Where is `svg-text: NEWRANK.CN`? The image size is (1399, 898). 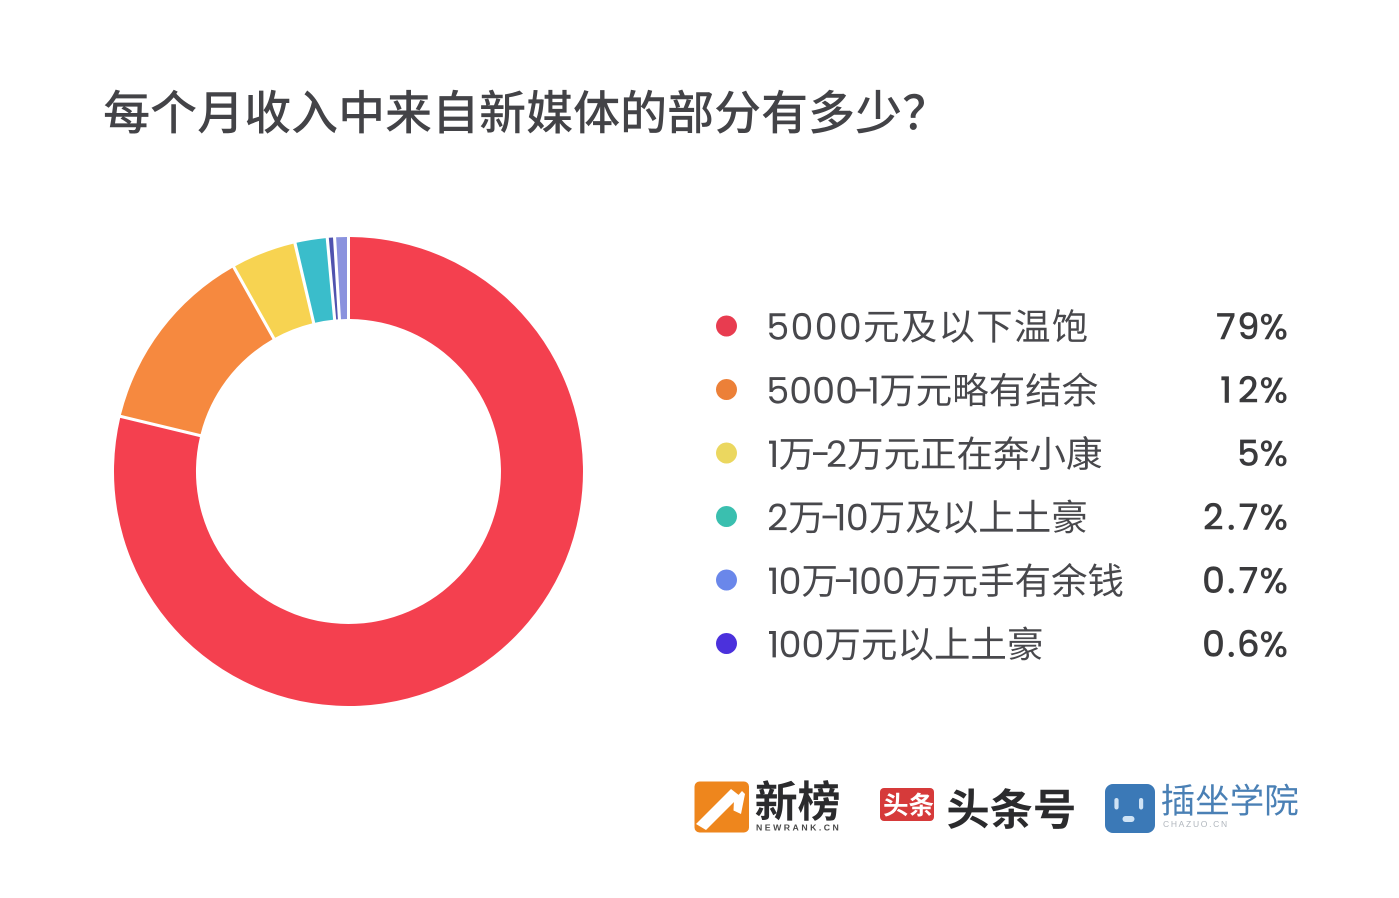 svg-text: NEWRANK.CN is located at coordinates (798, 828).